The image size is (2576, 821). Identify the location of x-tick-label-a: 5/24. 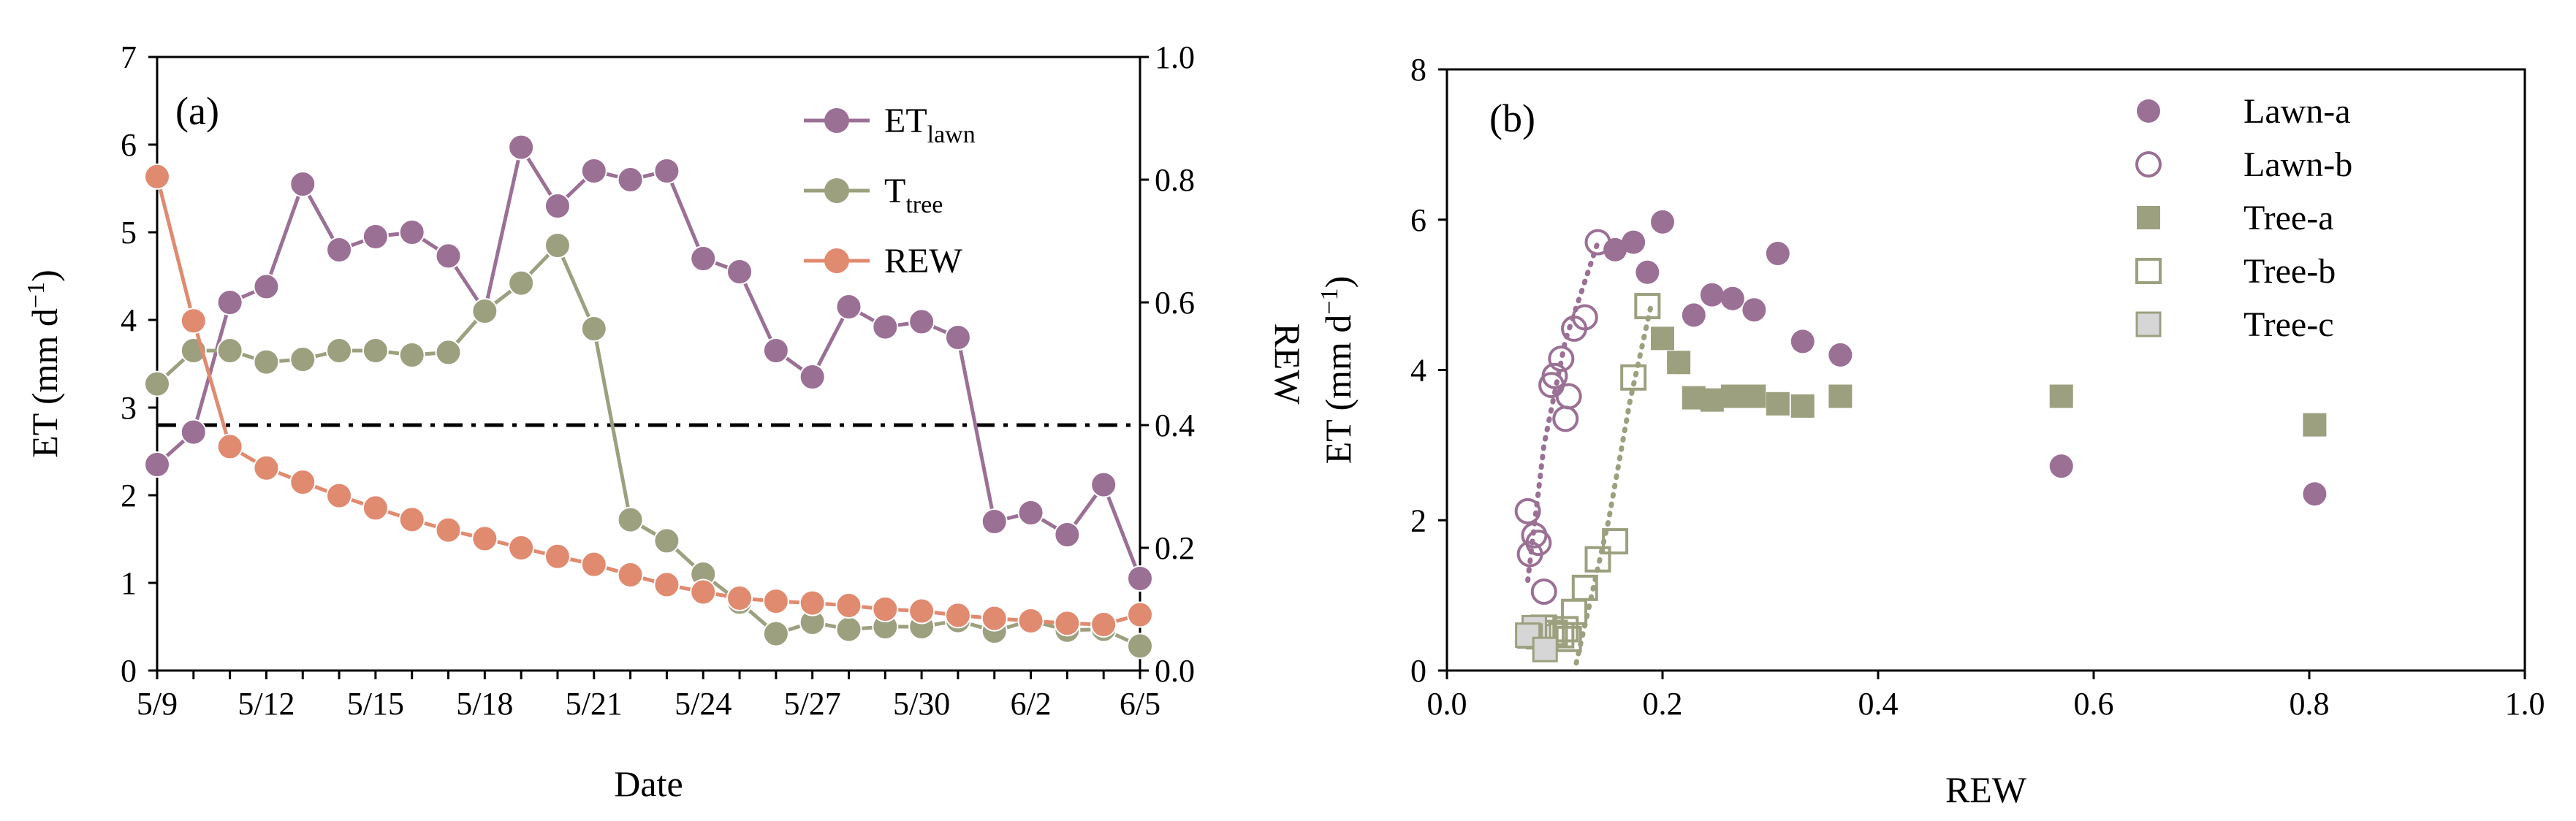
(703, 704).